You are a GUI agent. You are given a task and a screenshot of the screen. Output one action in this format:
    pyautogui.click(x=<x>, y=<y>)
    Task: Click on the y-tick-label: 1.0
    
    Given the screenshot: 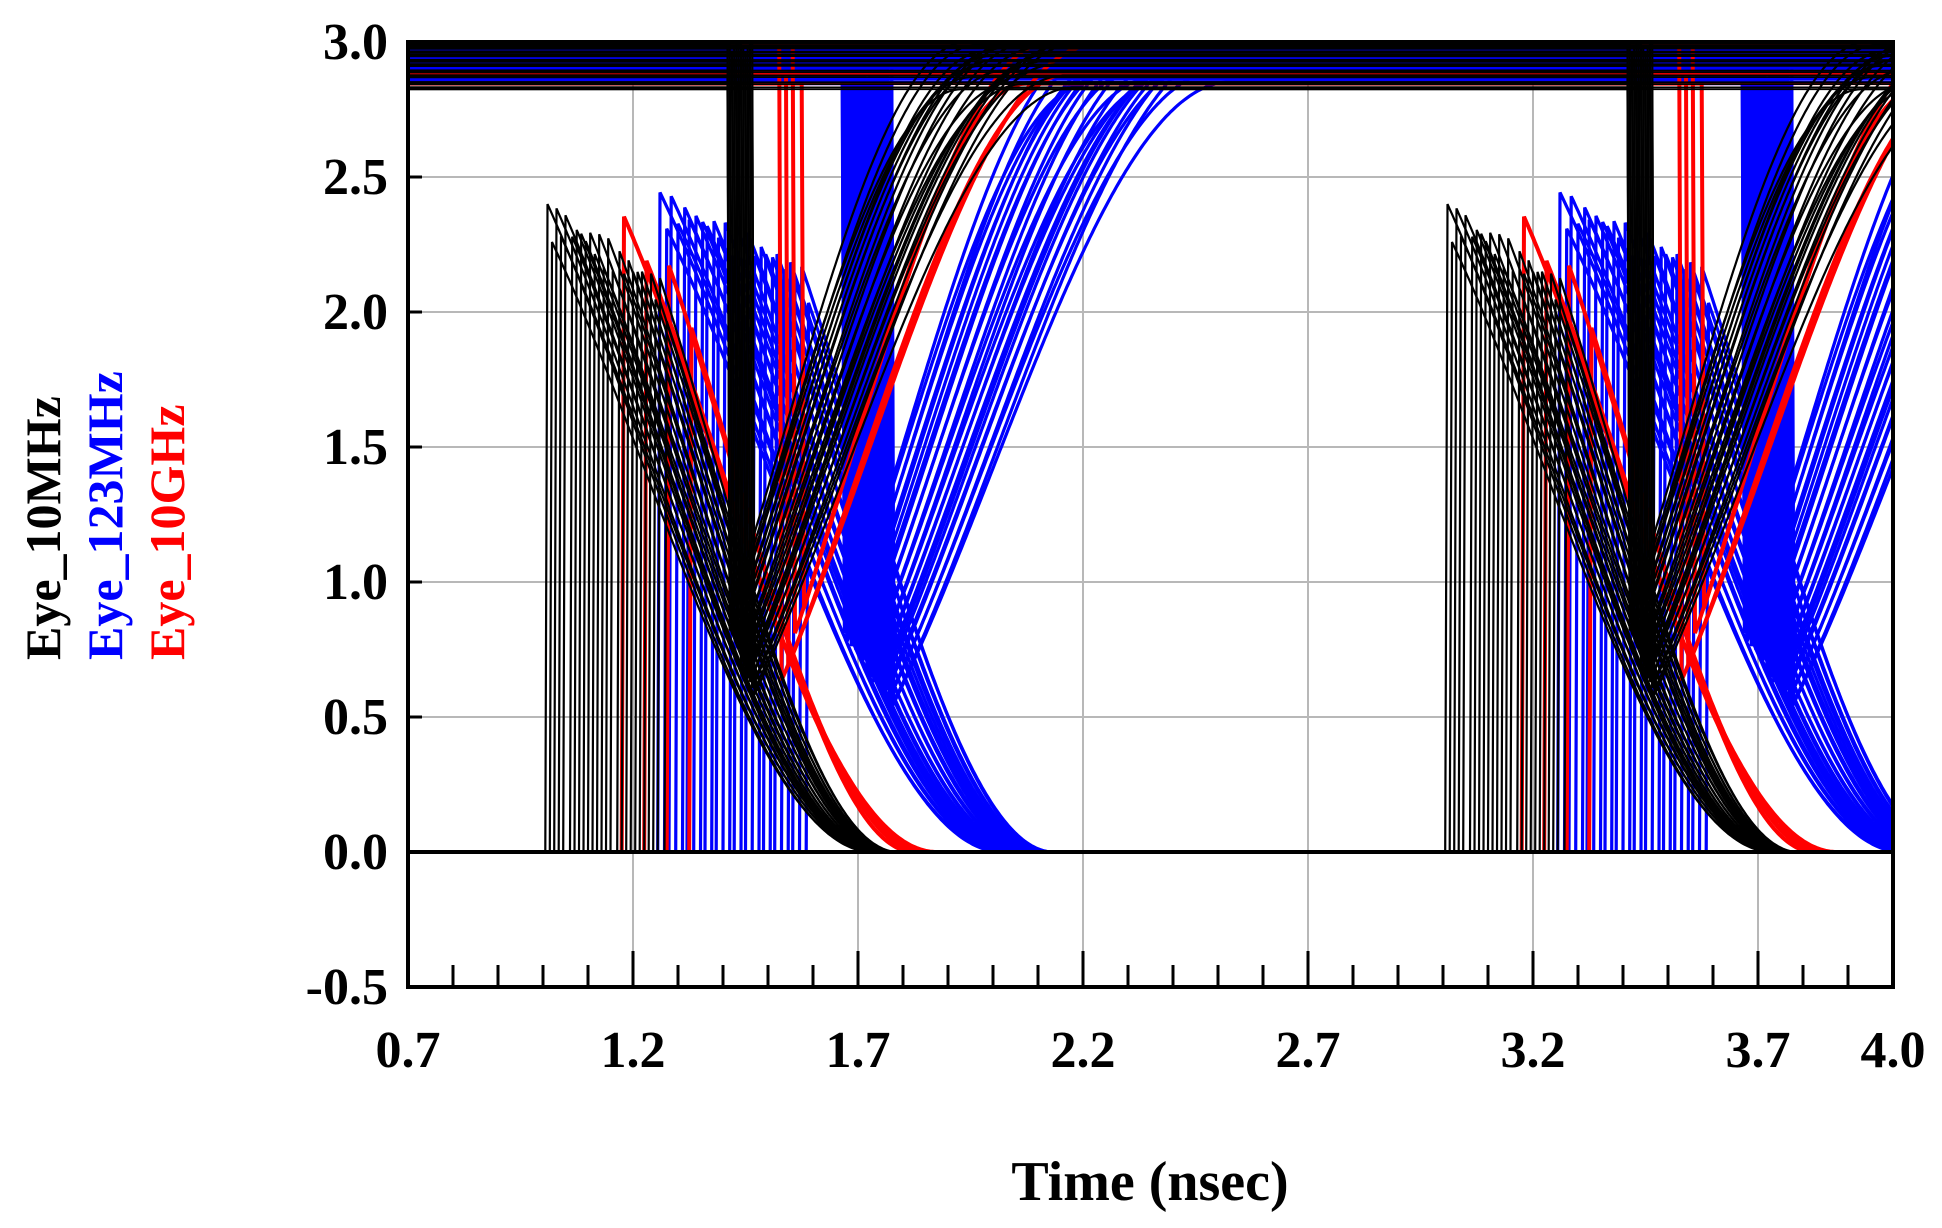 What is the action you would take?
    pyautogui.click(x=355, y=582)
    